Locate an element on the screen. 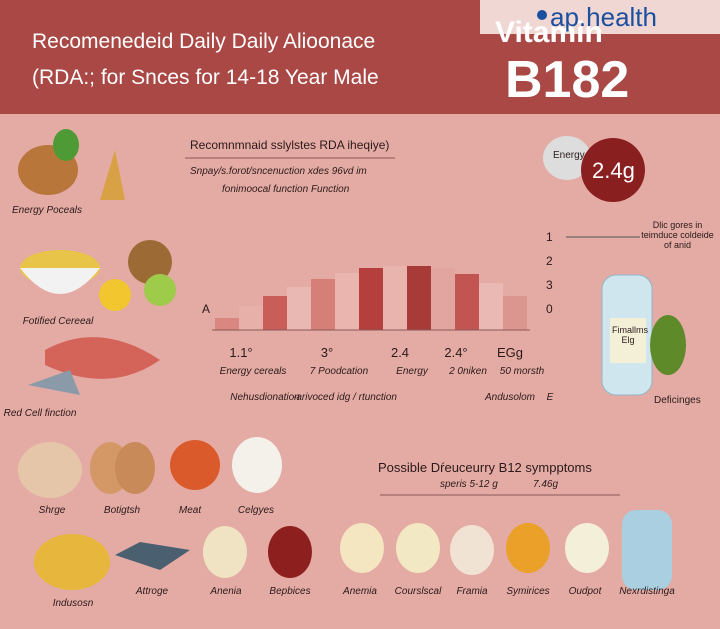  food-label: Celgyes is located at coordinates (256, 510).